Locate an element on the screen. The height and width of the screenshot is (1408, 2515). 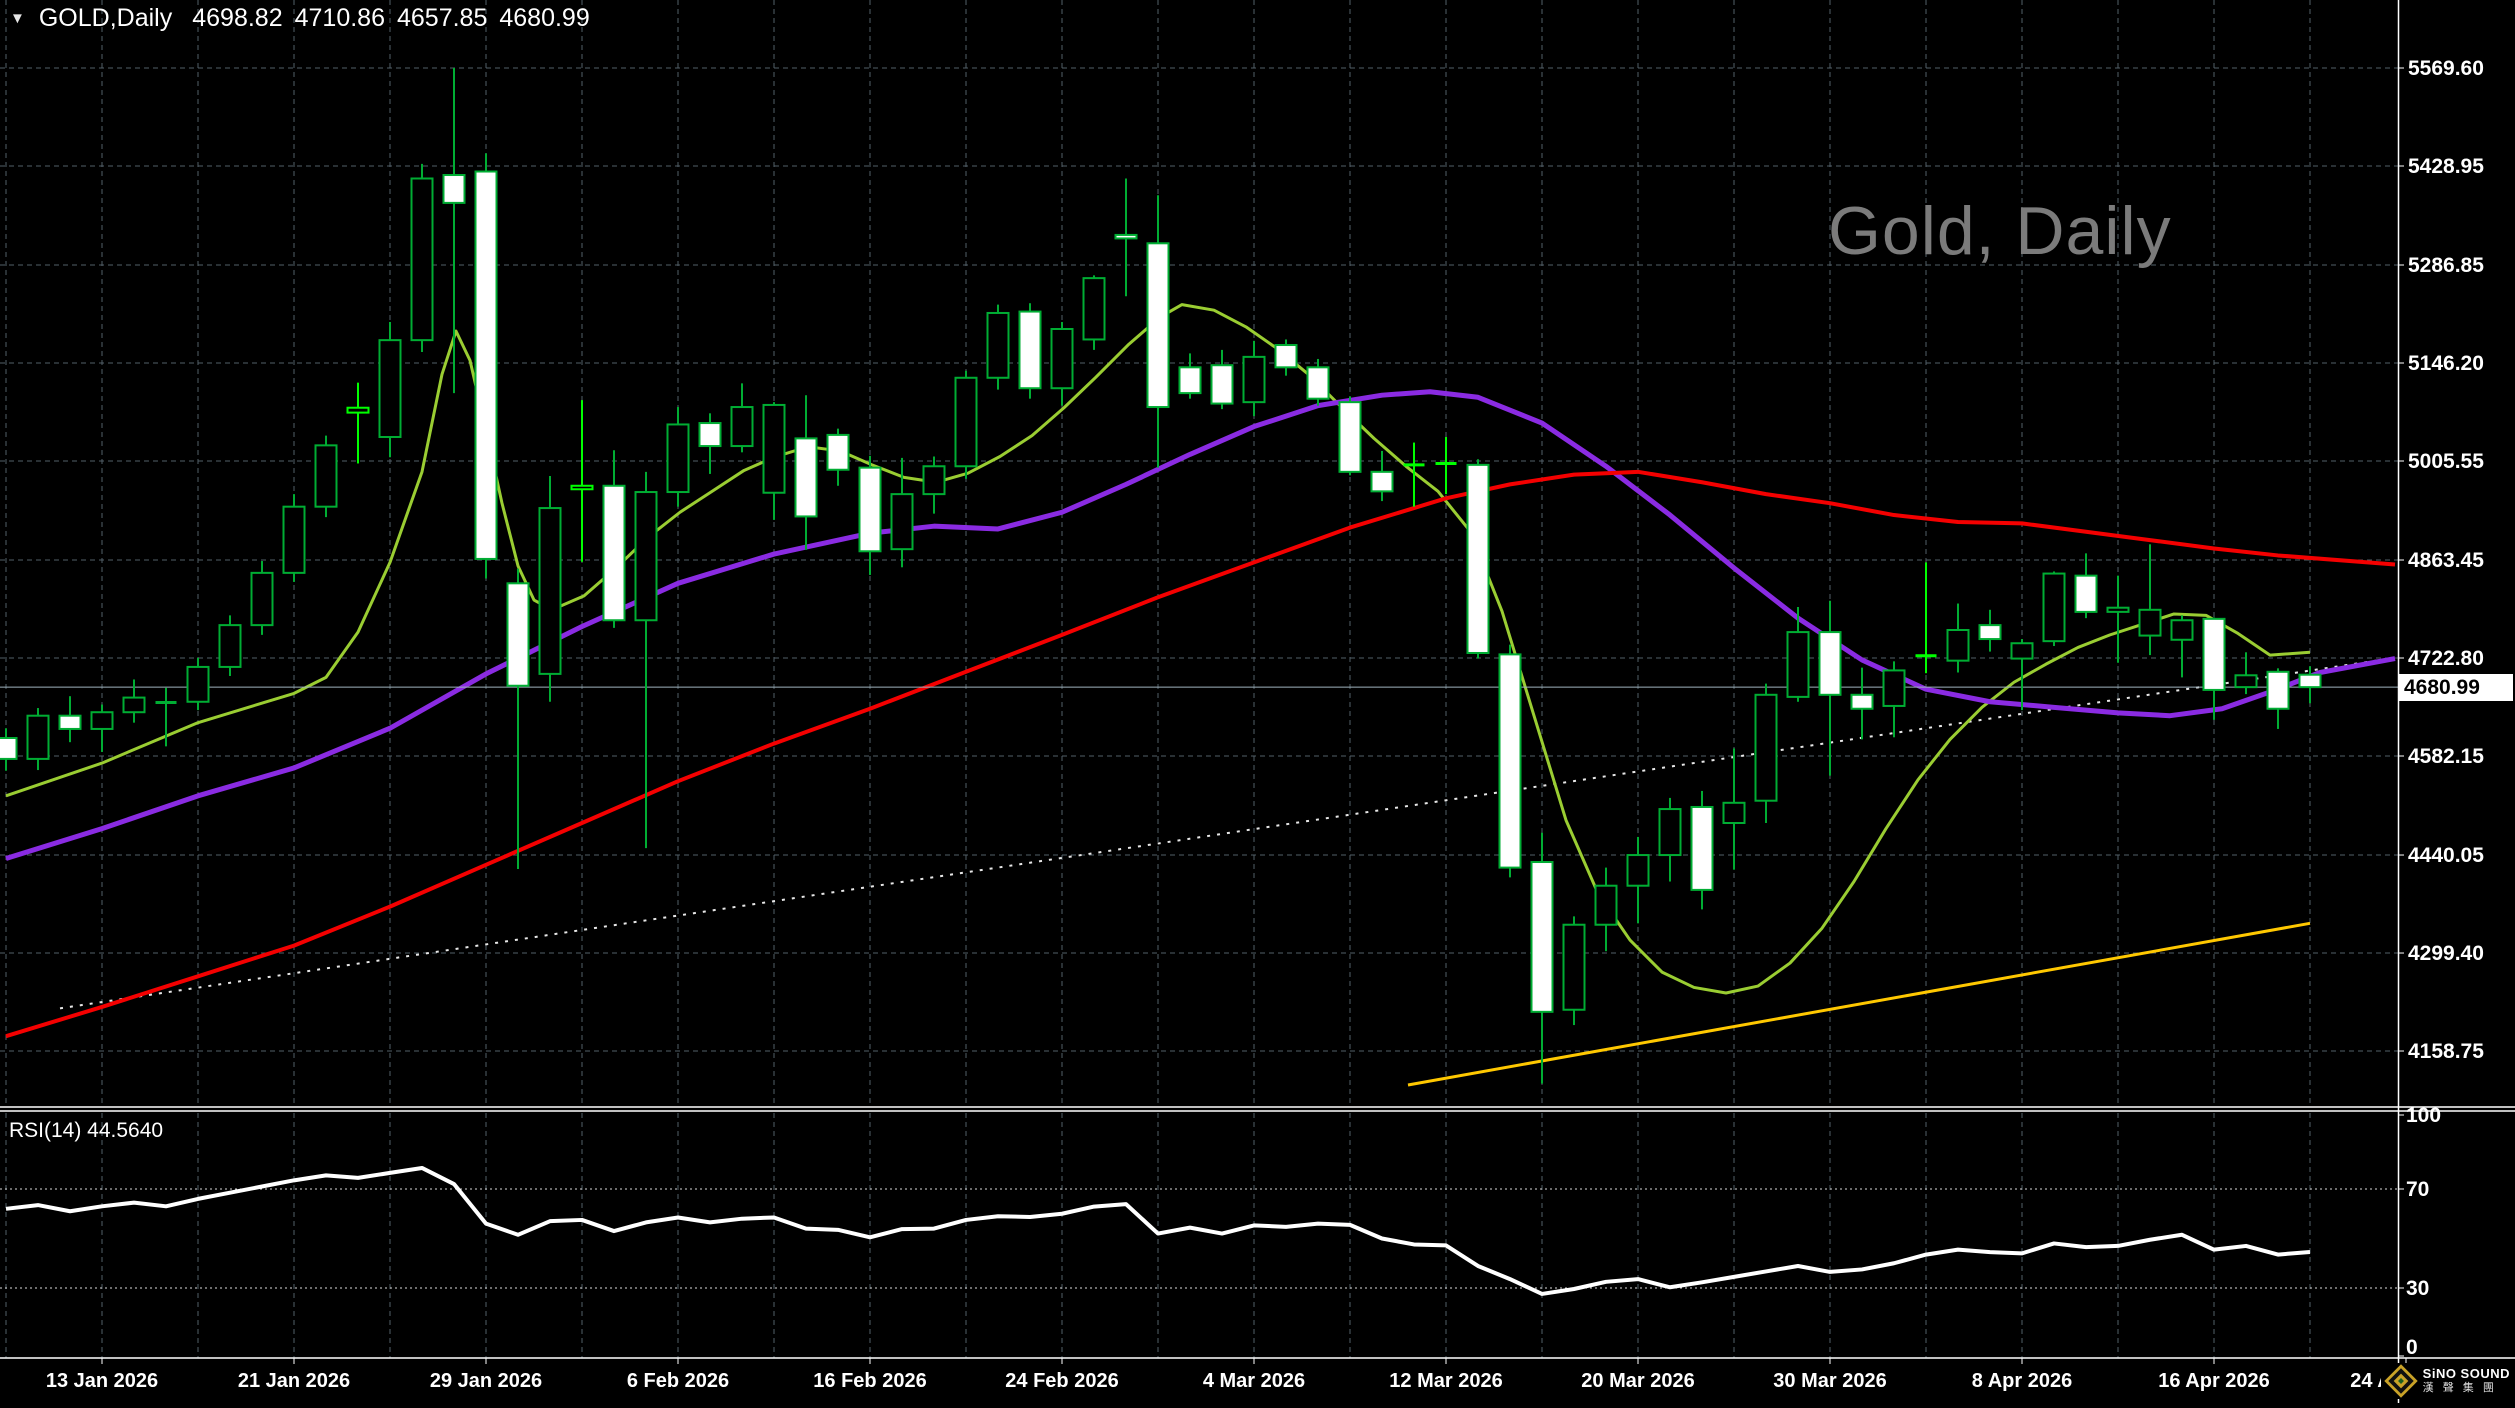
date-axis-label: 16 Feb 2026 is located at coordinates (869, 1381).